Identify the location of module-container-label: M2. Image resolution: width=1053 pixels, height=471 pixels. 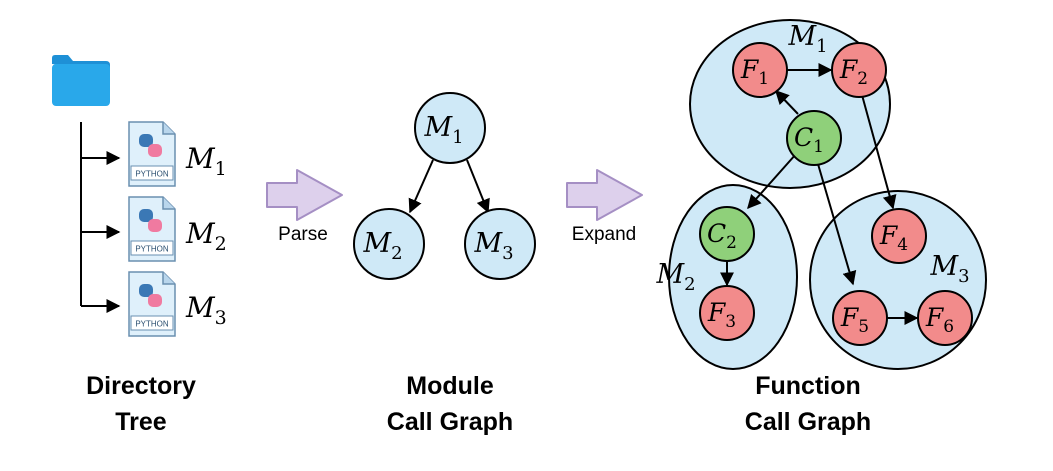
(675, 277).